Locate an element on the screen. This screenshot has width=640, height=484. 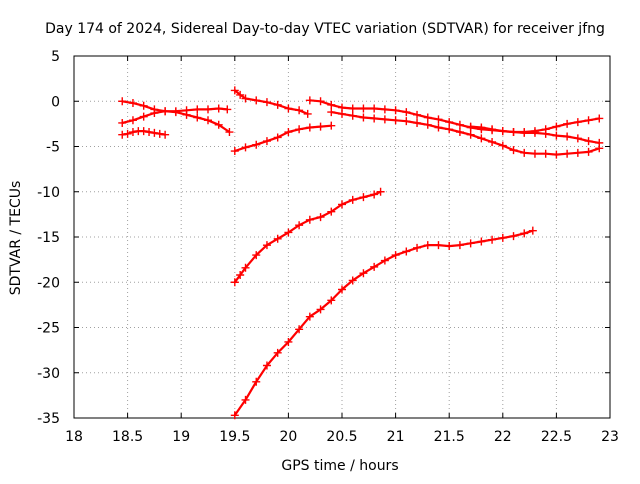
y-tick-label: -35 is located at coordinates (48, 419).